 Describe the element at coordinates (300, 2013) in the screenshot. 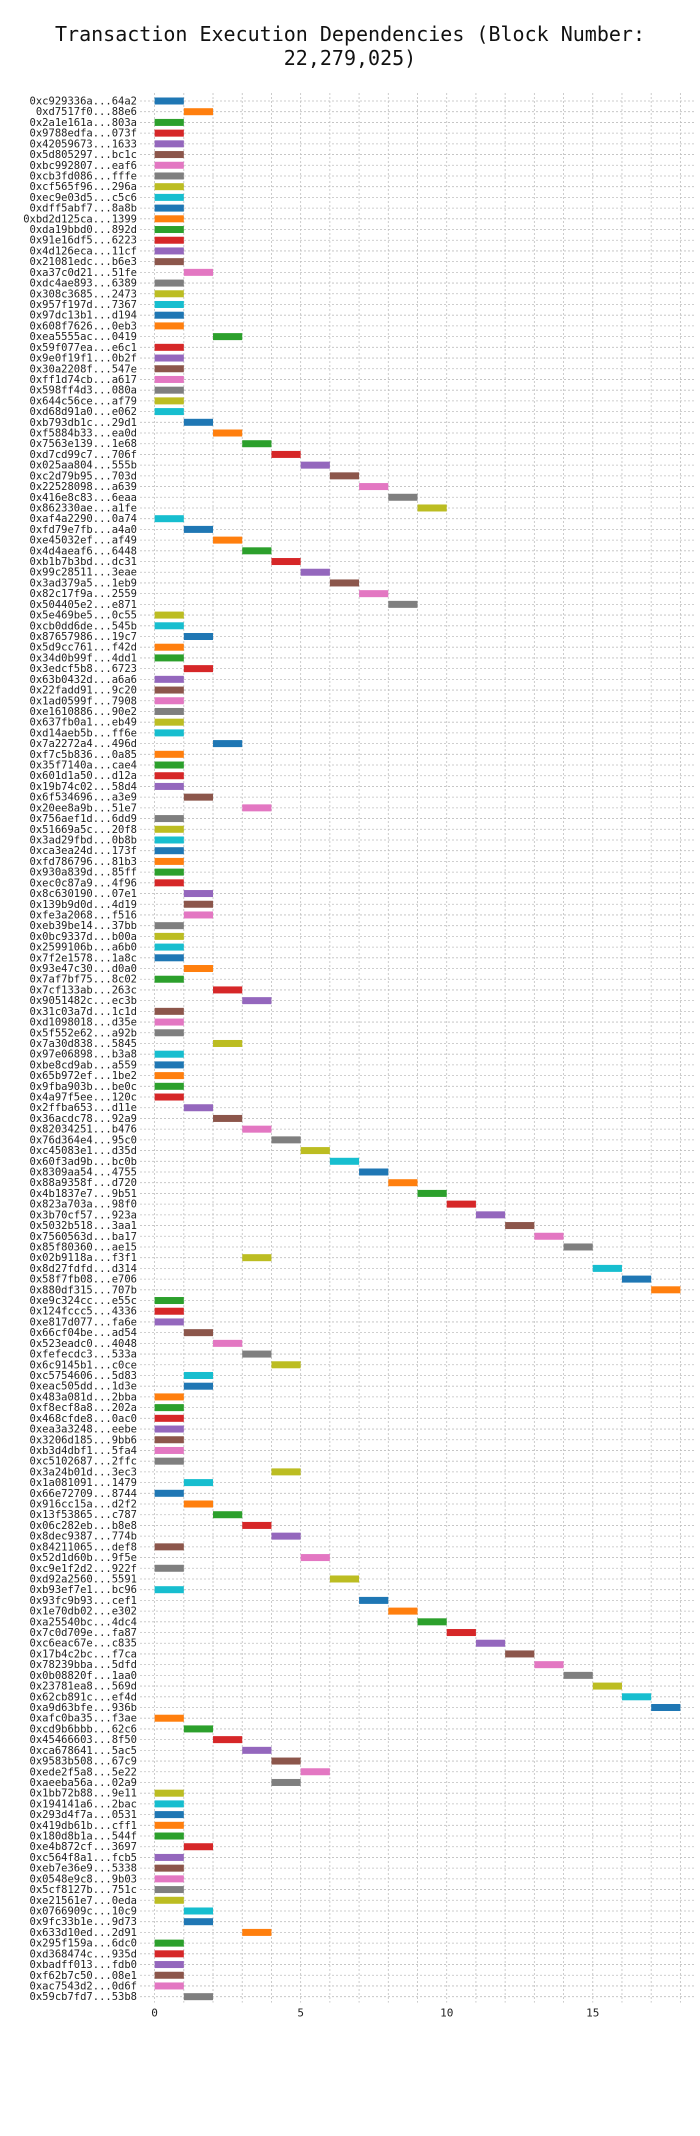

I see `x-tick-label: 5` at that location.